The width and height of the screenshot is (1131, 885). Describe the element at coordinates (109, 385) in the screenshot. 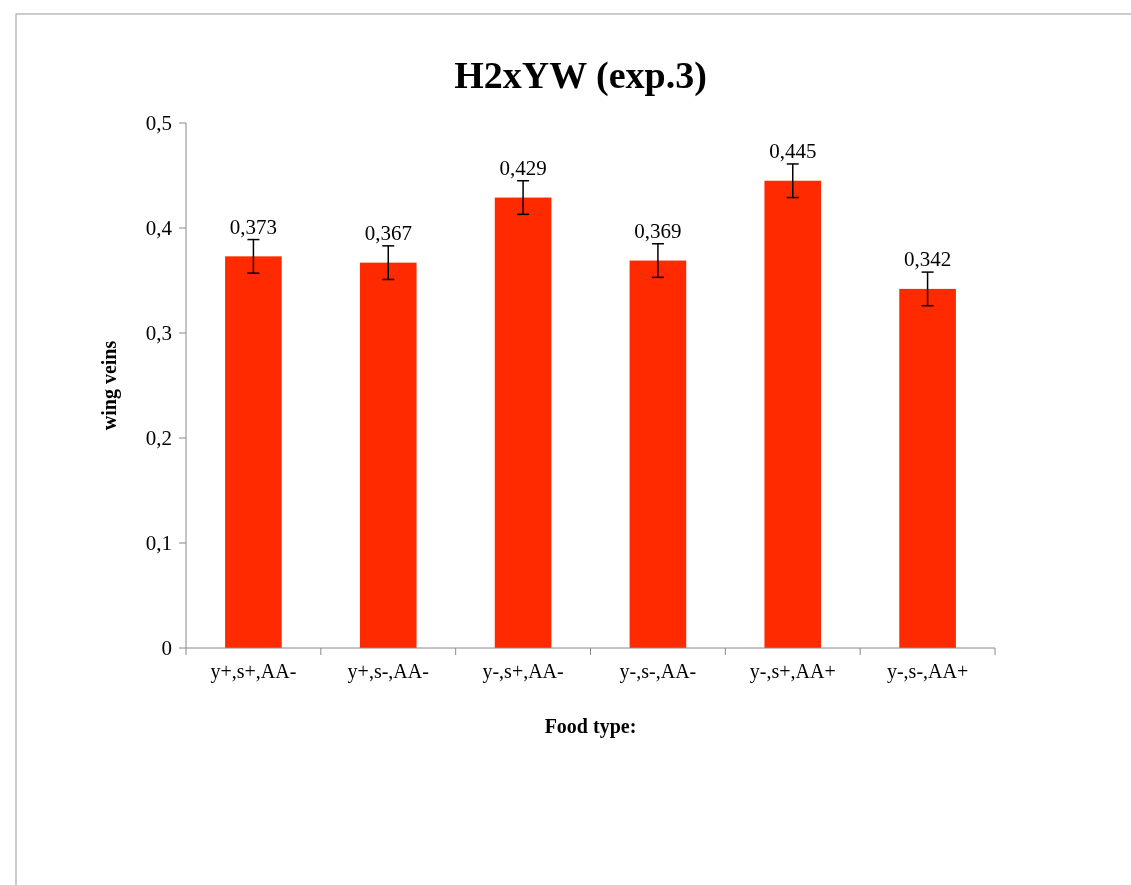

I see `y-axis-title: wing veins` at that location.